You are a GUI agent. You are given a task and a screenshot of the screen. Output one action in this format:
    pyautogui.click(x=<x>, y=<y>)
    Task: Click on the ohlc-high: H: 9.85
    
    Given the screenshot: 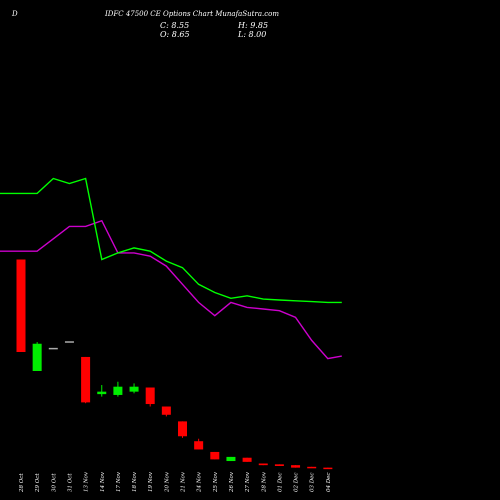 What is the action you would take?
    pyautogui.click(x=253, y=25)
    